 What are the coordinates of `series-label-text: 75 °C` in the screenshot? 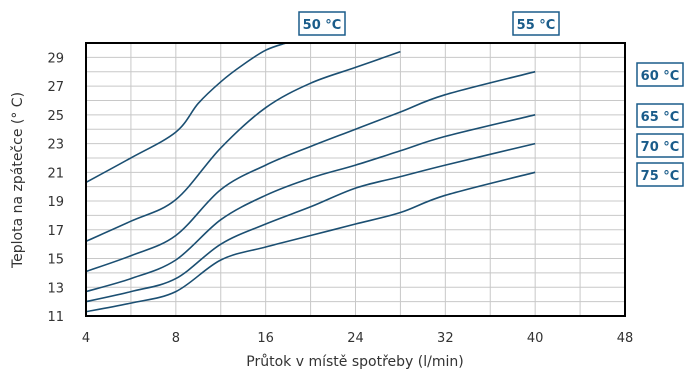 It's located at (660, 176).